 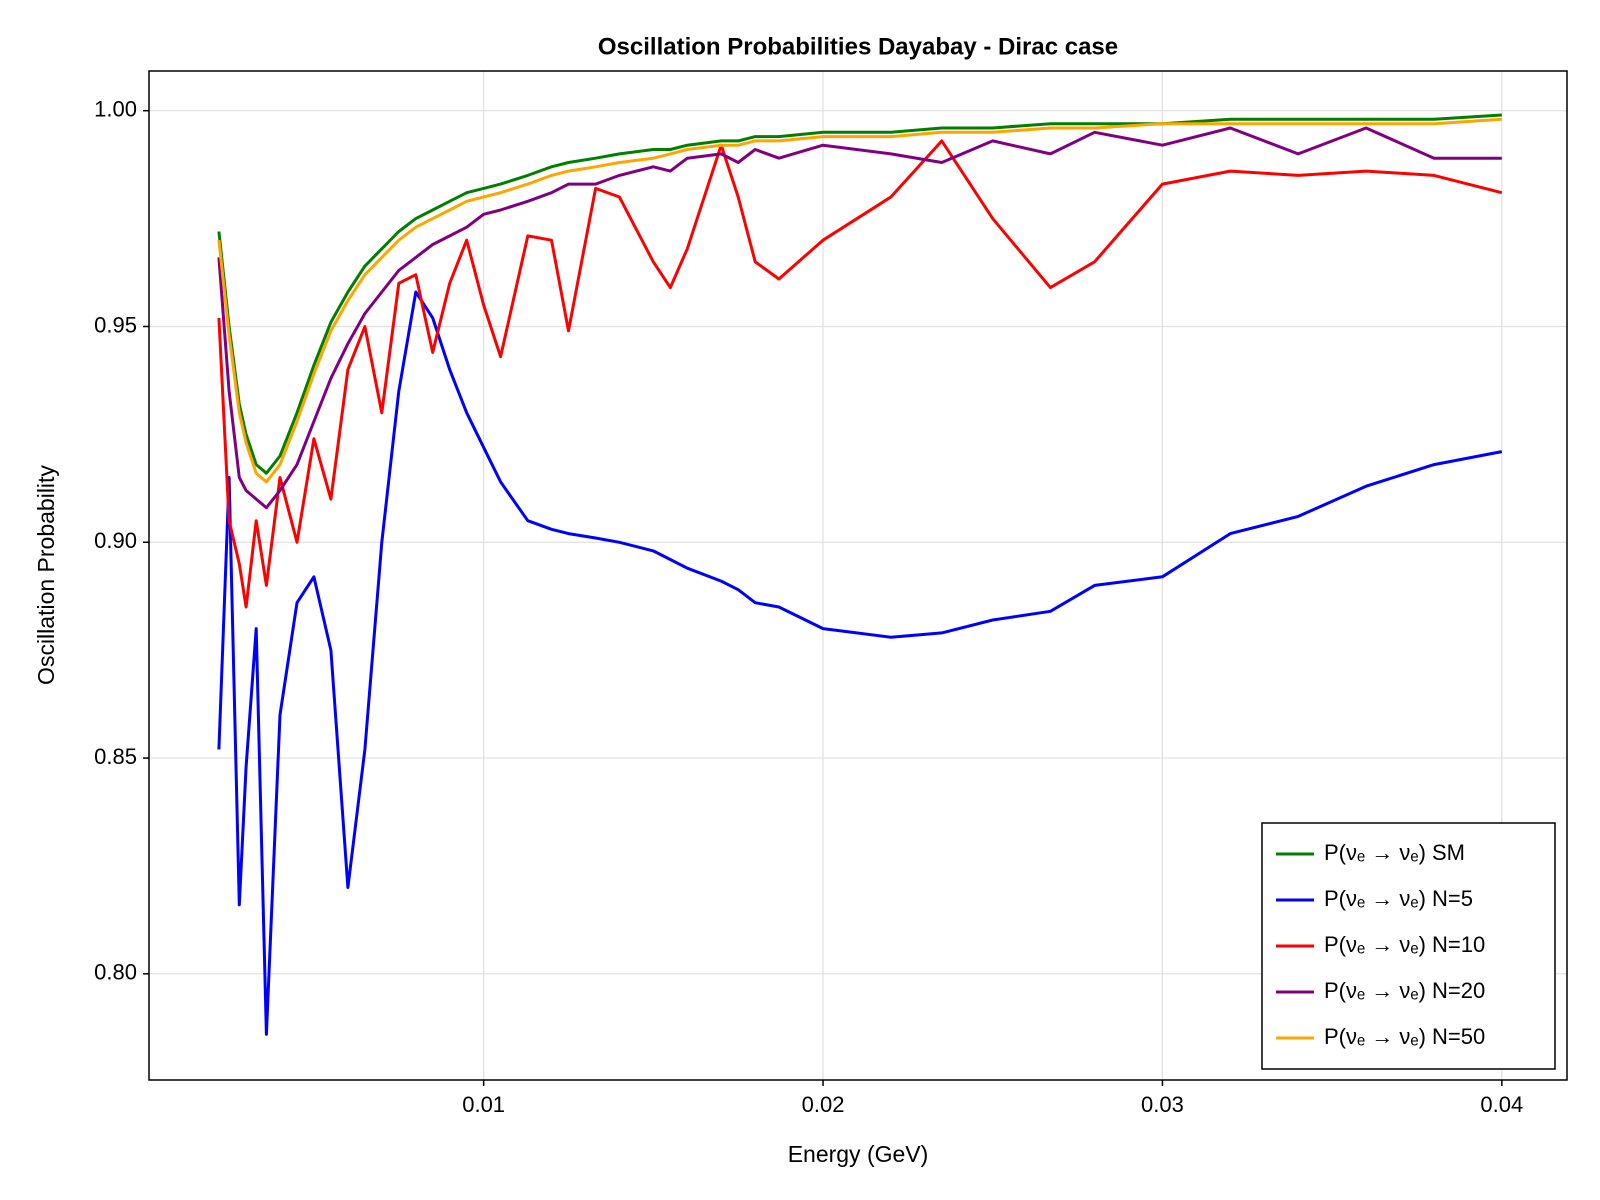 I want to click on x-tick-label: 0.02, so click(x=823, y=1104).